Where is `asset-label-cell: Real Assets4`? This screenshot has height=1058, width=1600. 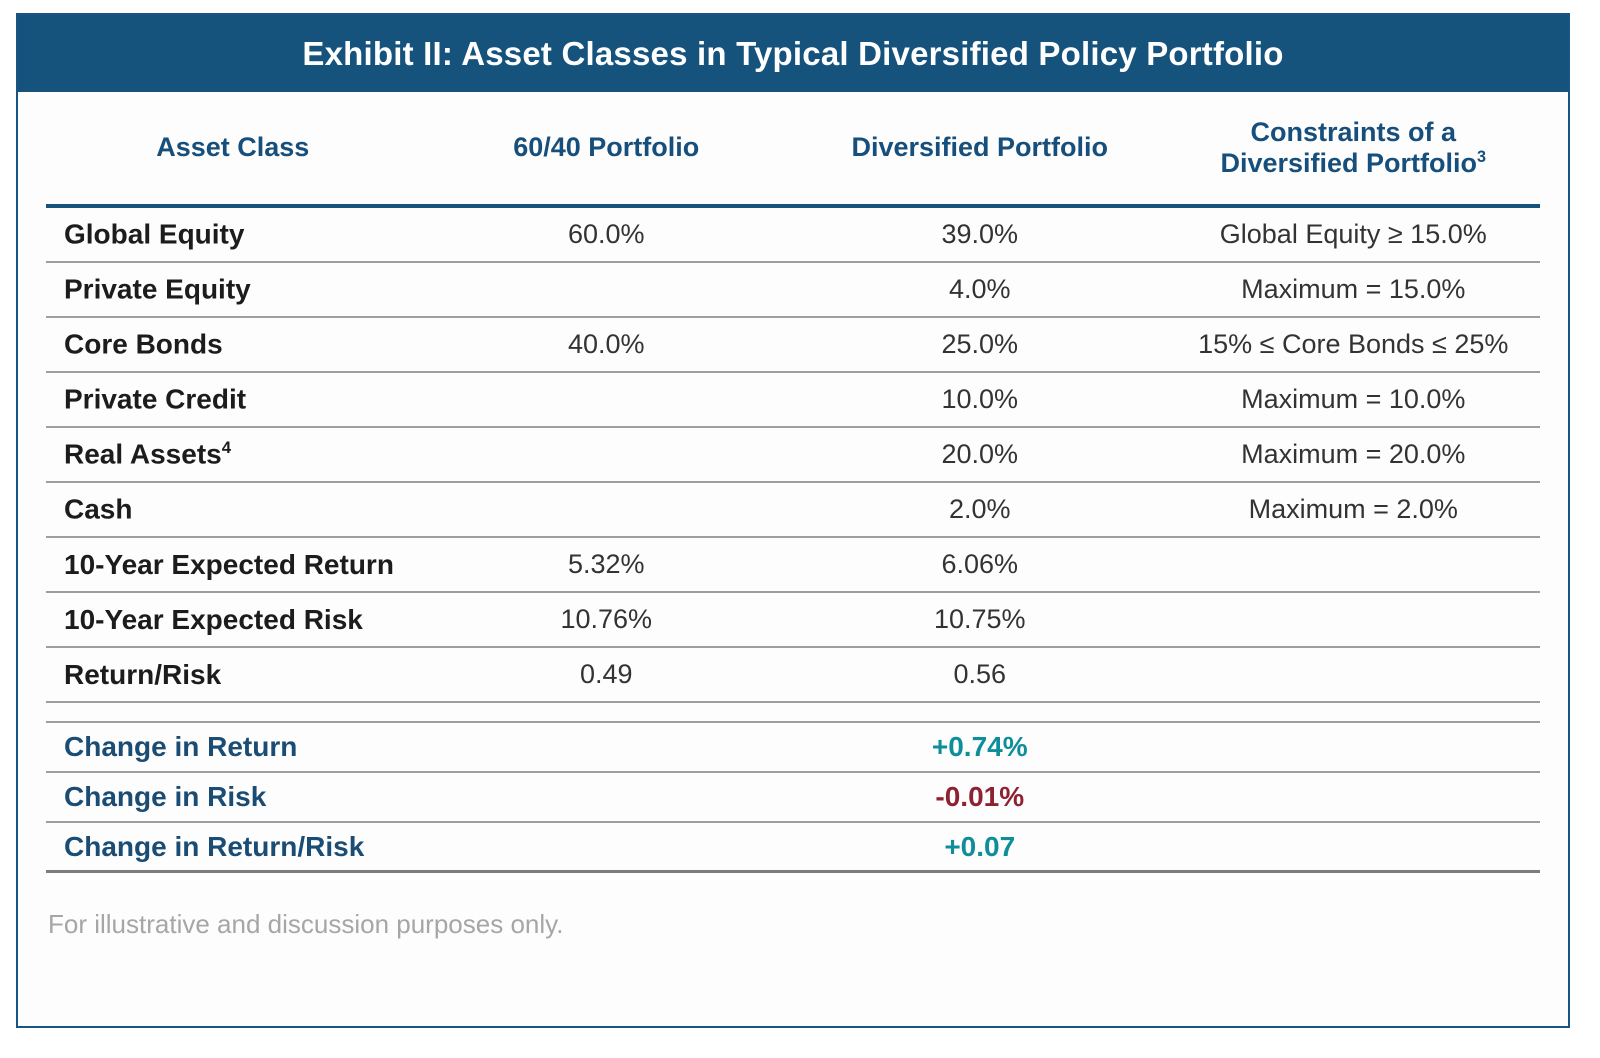
asset-label-cell: Real Assets4 is located at coordinates (148, 454).